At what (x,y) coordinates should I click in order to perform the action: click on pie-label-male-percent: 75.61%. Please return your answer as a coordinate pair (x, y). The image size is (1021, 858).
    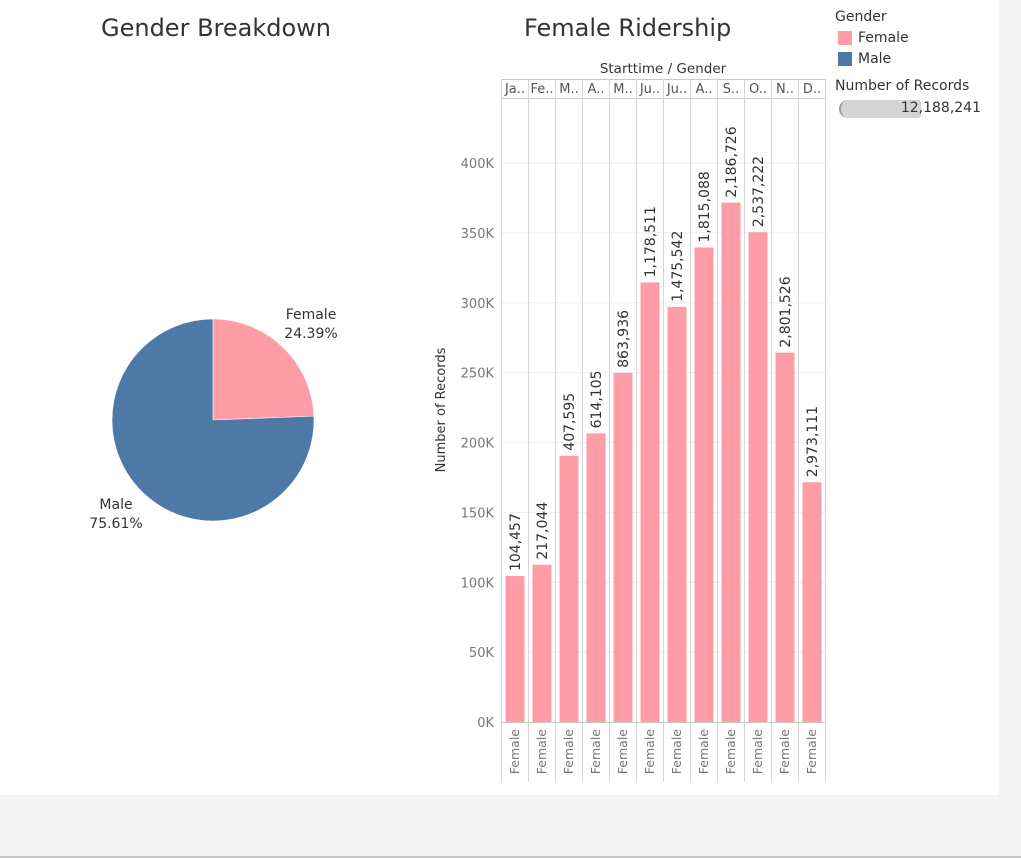
    Looking at the image, I should click on (116, 524).